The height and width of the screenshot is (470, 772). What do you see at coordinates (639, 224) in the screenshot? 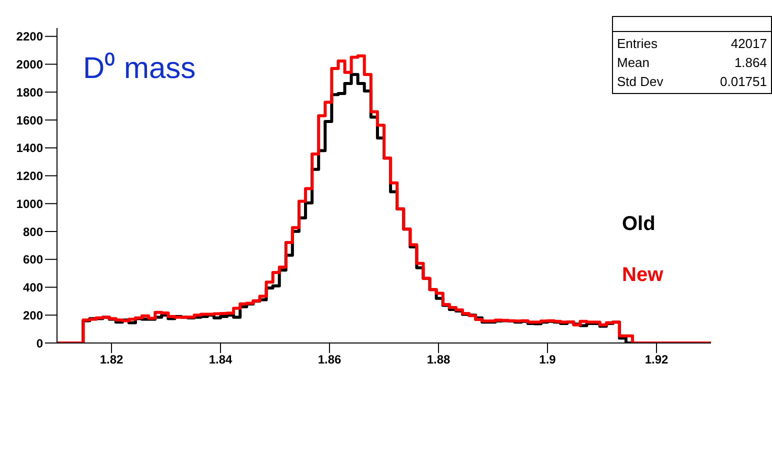
I see `text: Old` at bounding box center [639, 224].